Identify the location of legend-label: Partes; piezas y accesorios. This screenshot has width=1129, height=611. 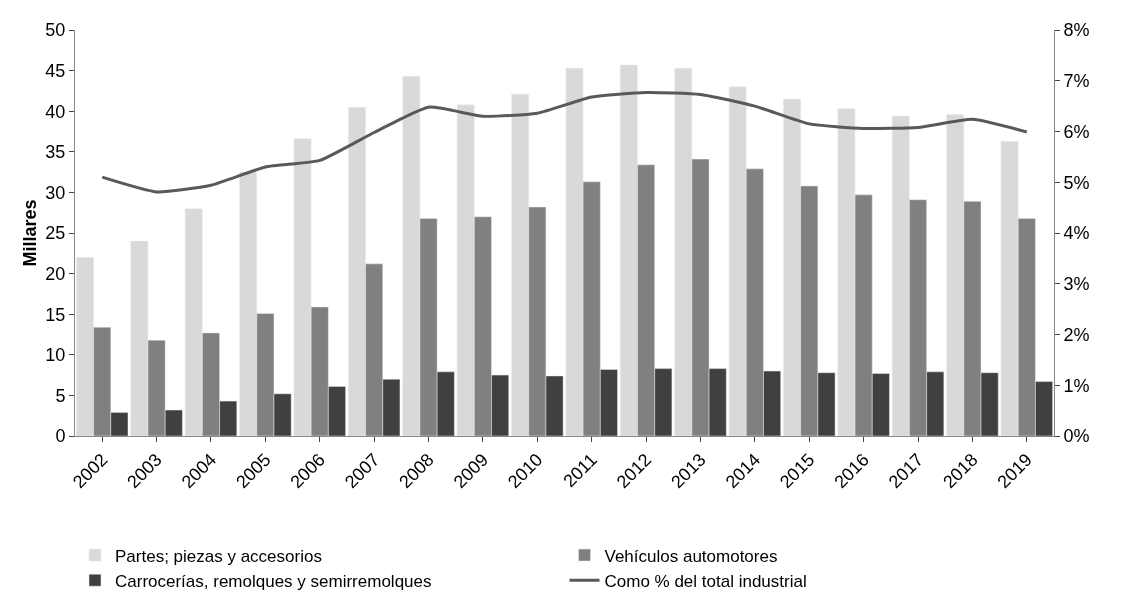
(218, 556).